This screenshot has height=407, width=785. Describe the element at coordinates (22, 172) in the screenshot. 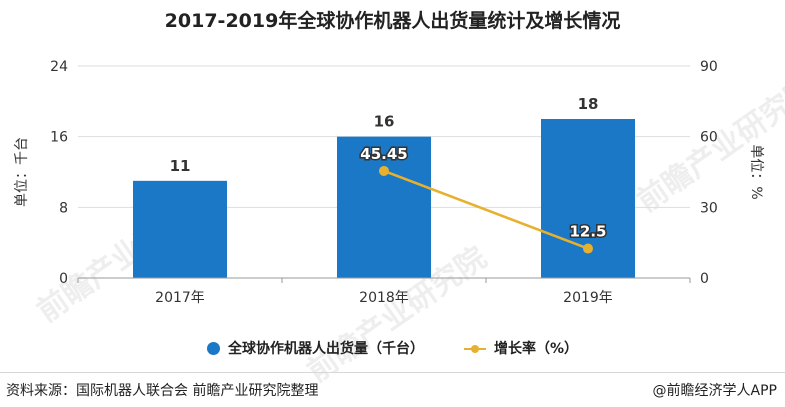

I see `y-left-axis-label: 单位：千台` at that location.